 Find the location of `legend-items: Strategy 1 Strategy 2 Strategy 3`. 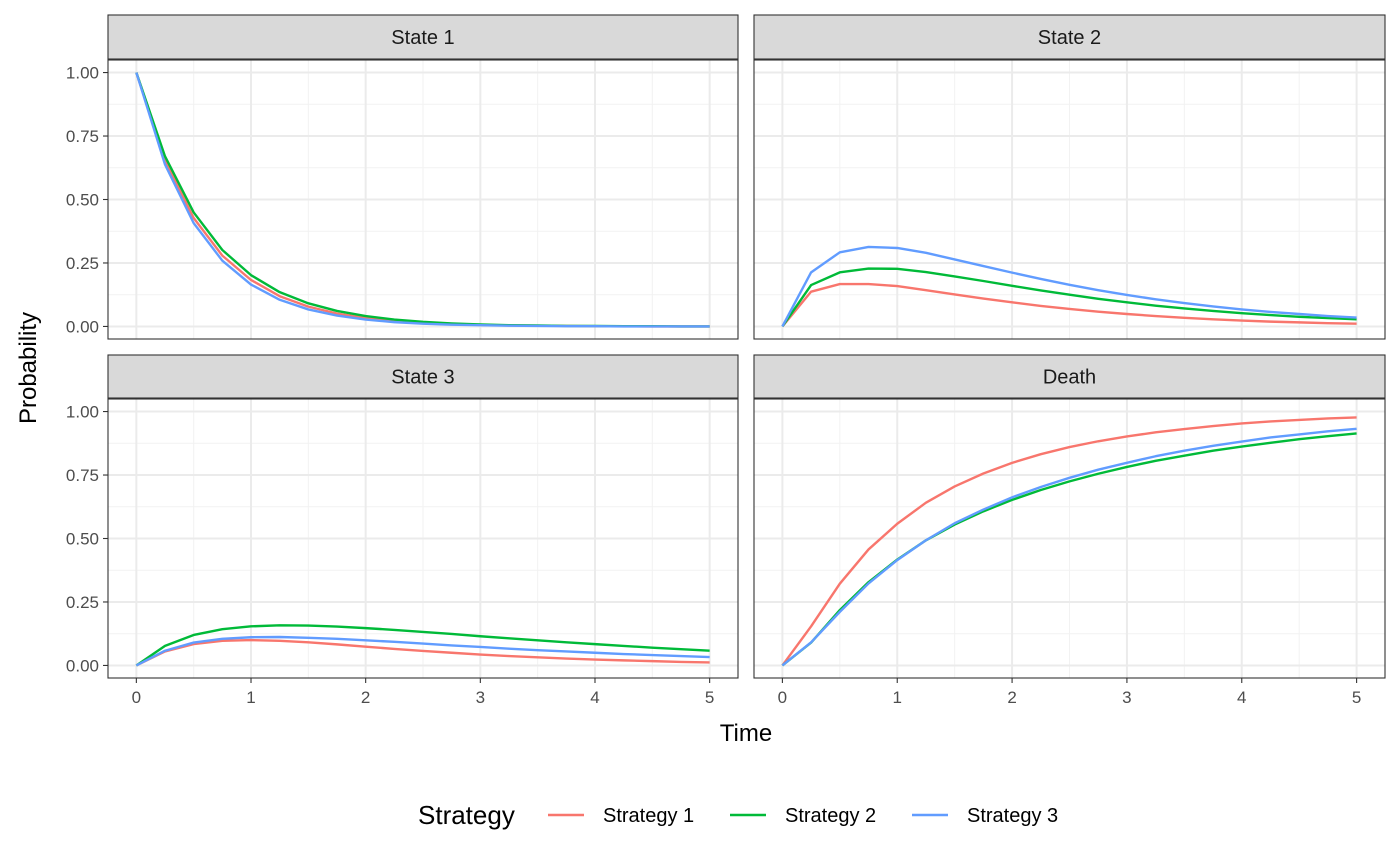

legend-items: Strategy 1 Strategy 2 Strategy 3 is located at coordinates (803, 816).